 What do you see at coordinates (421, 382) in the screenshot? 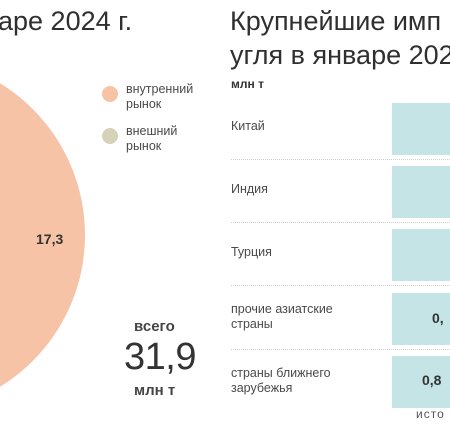
I see `bar-near-abroad` at bounding box center [421, 382].